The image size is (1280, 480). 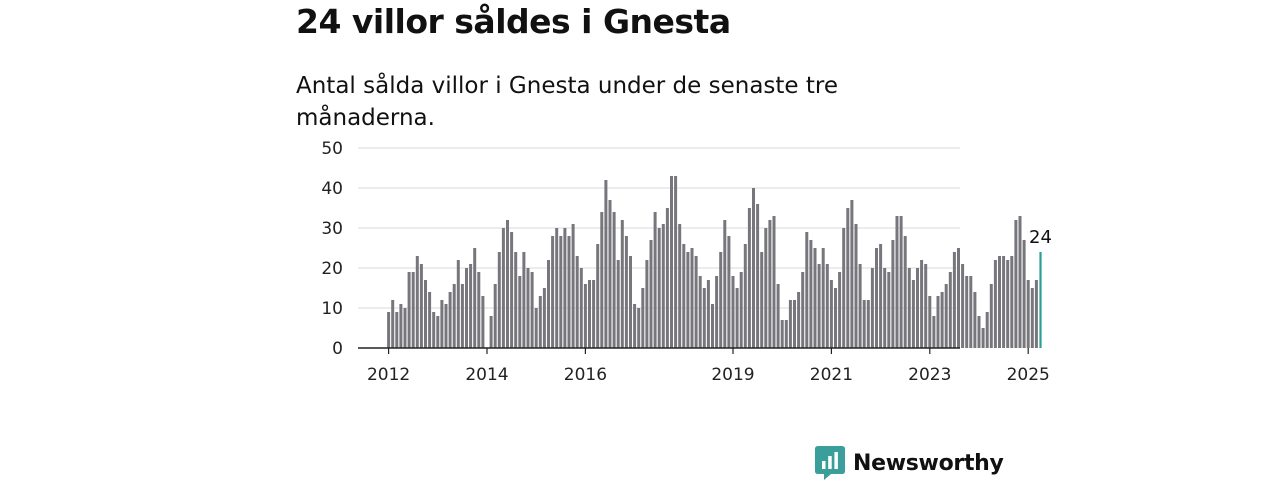 I want to click on y-tick-label: 40, so click(x=332, y=189).